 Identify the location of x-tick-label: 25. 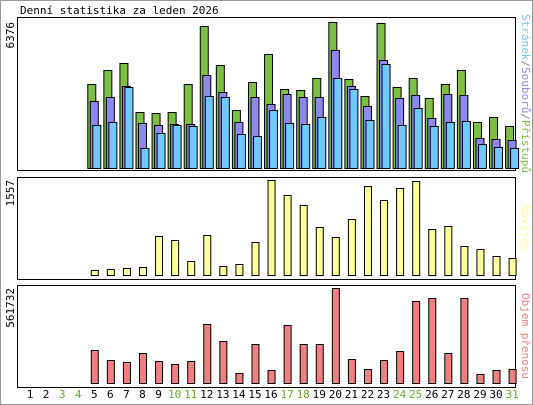
(415, 394).